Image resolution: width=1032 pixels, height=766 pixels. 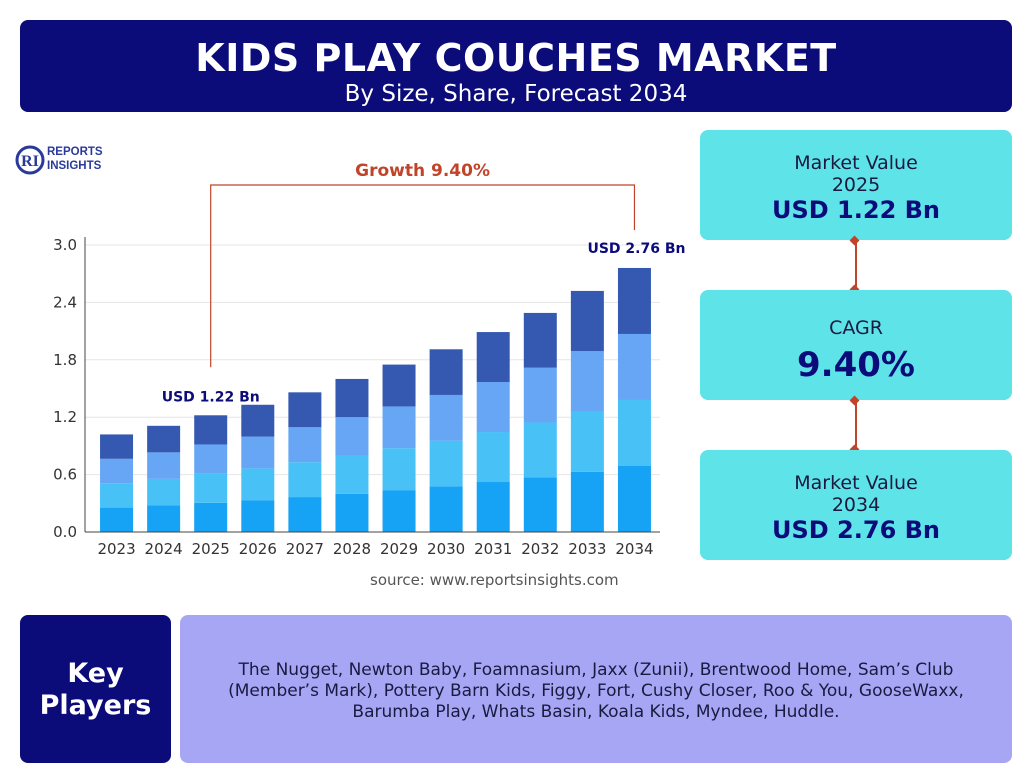 What do you see at coordinates (540, 549) in the screenshot?
I see `x-tick-label: 2032` at bounding box center [540, 549].